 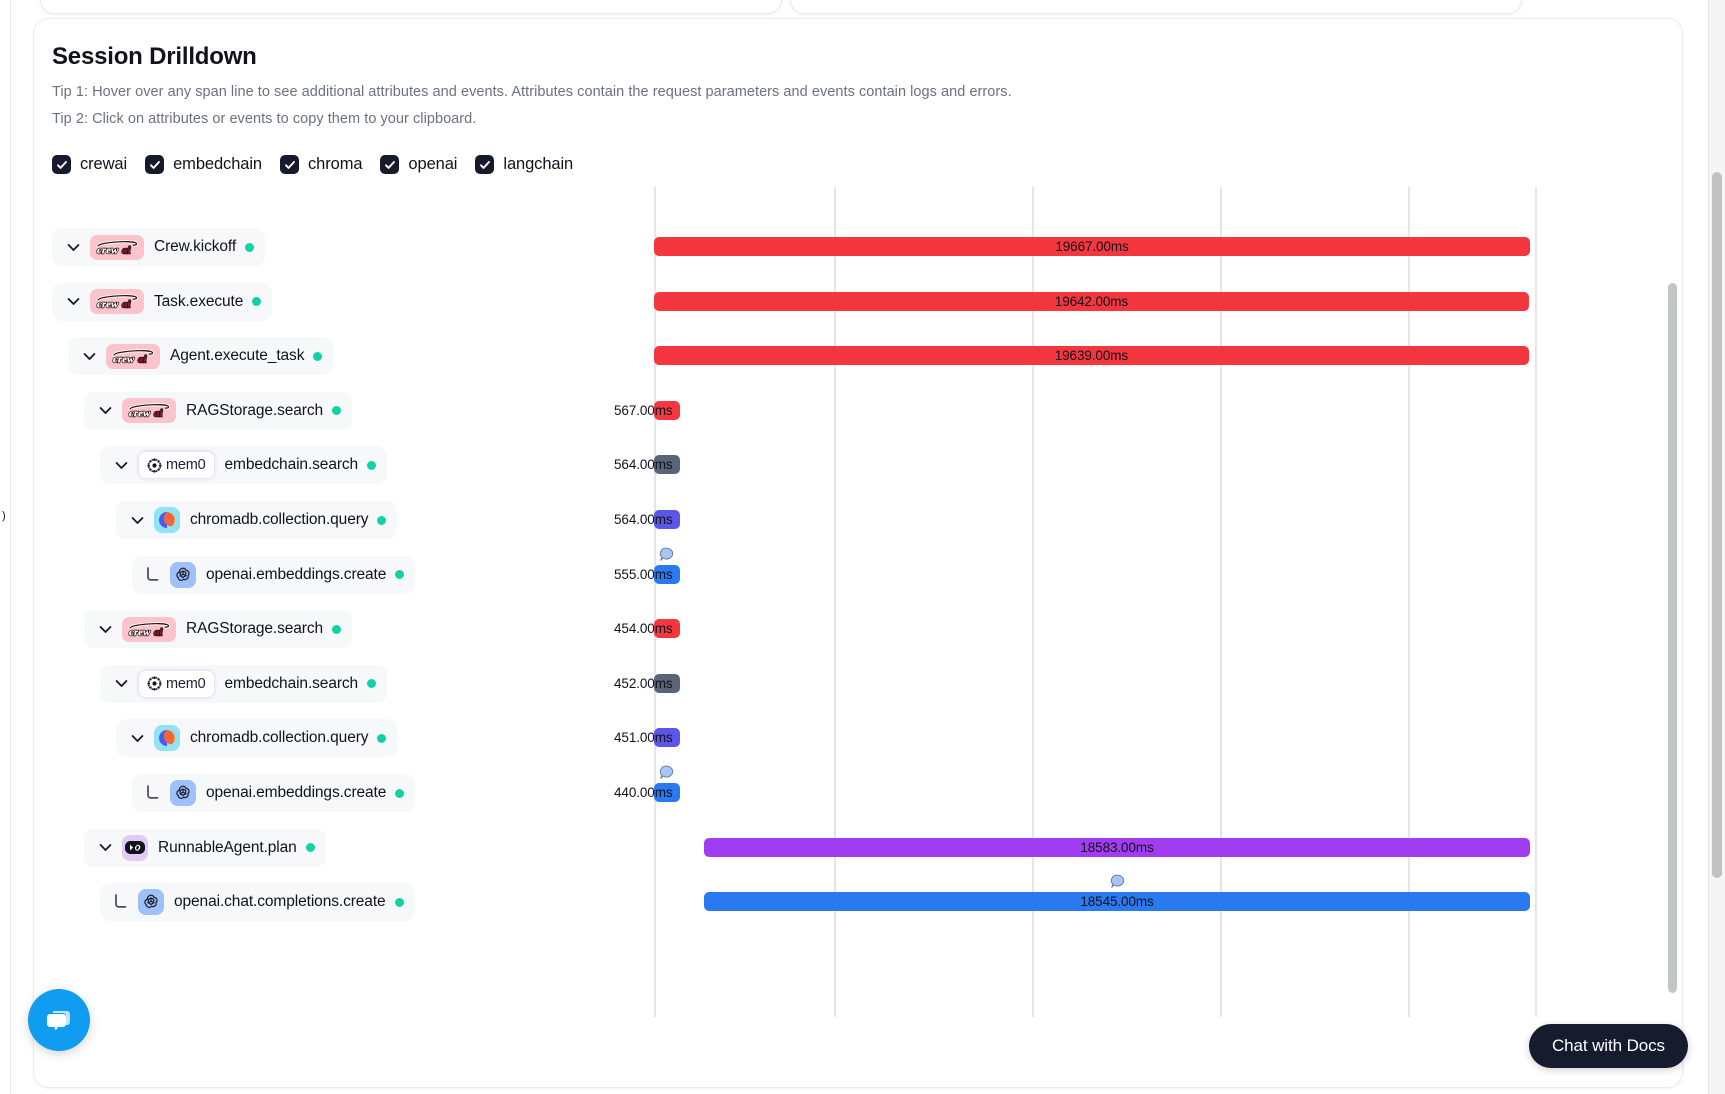 I want to click on timeline-bar-duration-label: 19642.00ms, so click(x=1091, y=301).